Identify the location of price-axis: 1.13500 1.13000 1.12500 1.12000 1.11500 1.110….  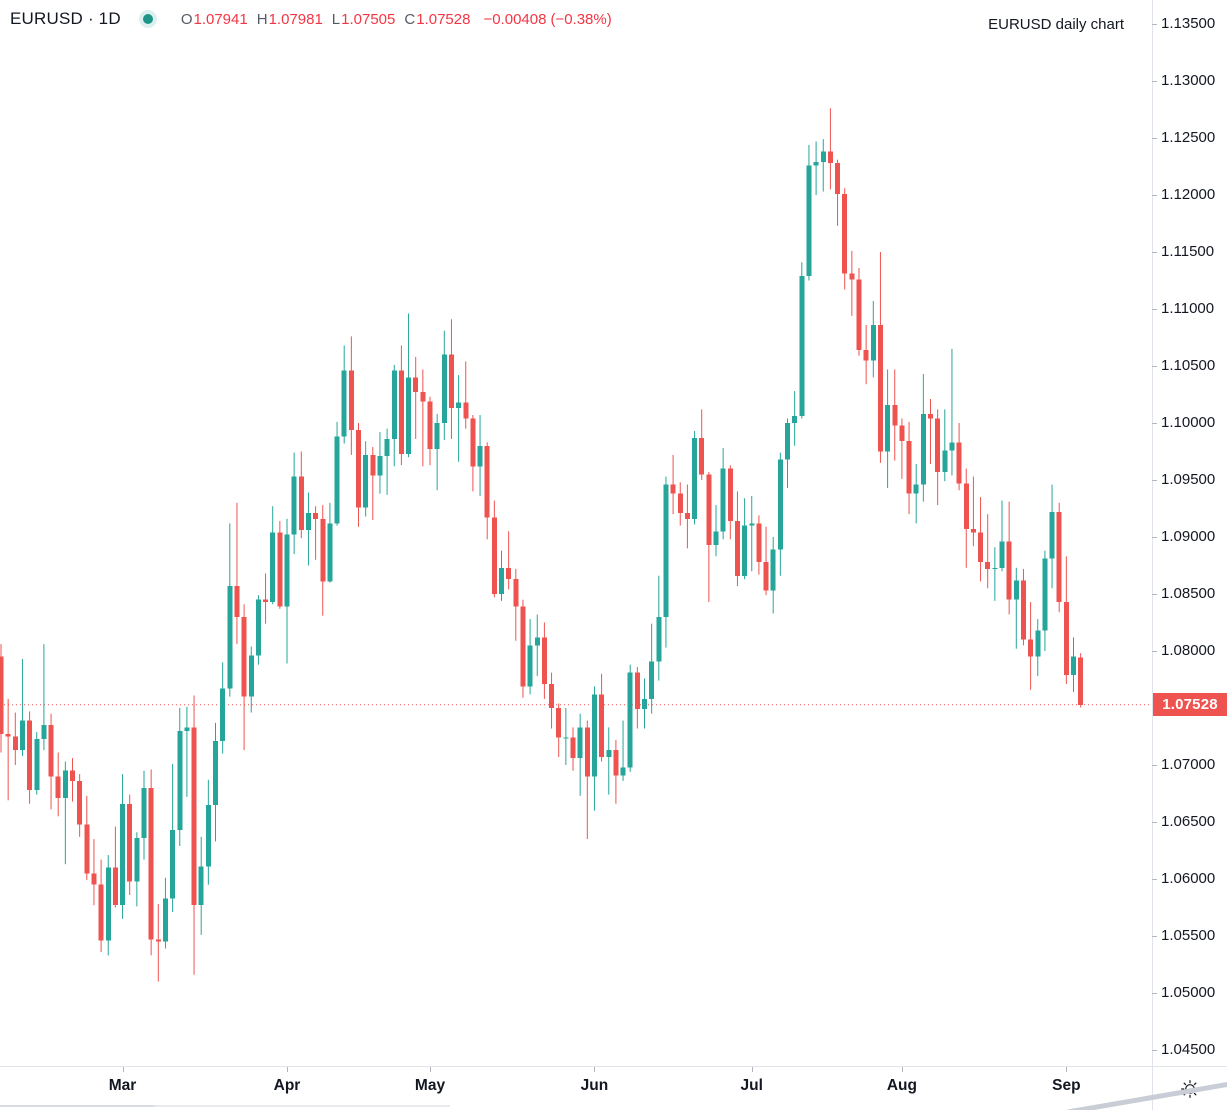
(1189, 533).